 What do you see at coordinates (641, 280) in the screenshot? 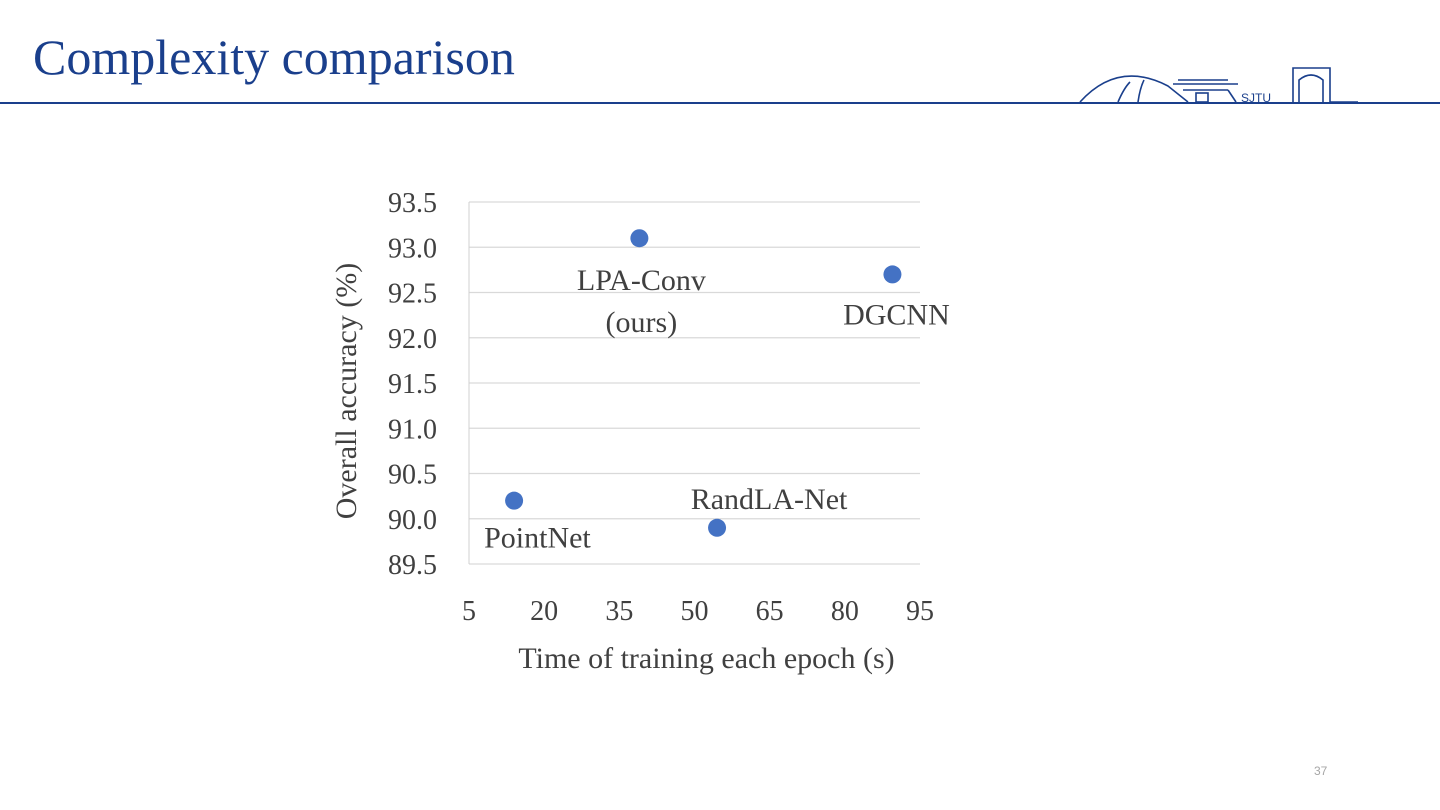
I see `point-label: LPA-Conv` at bounding box center [641, 280].